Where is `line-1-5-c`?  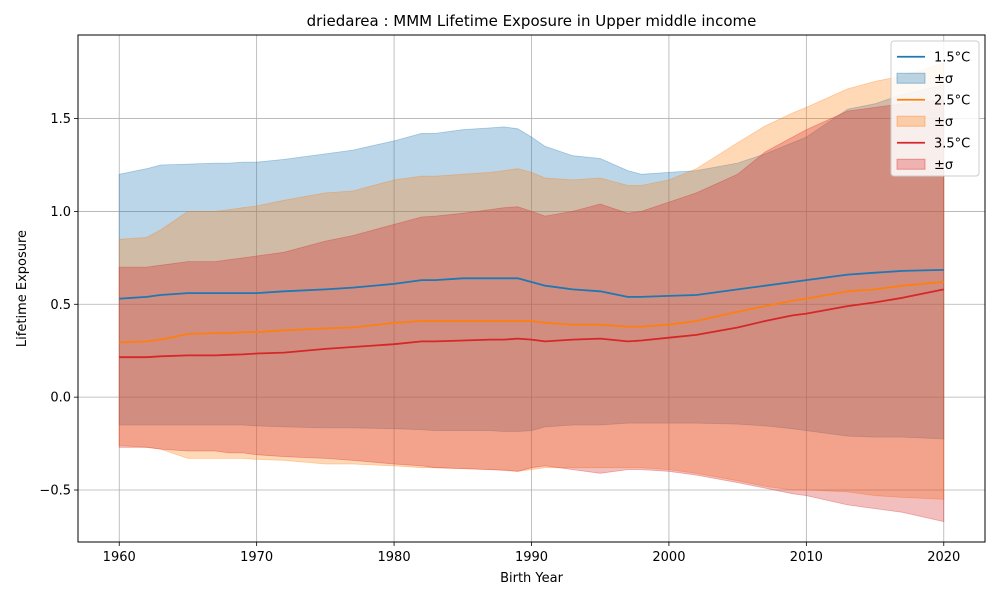 line-1-5-c is located at coordinates (531, 284).